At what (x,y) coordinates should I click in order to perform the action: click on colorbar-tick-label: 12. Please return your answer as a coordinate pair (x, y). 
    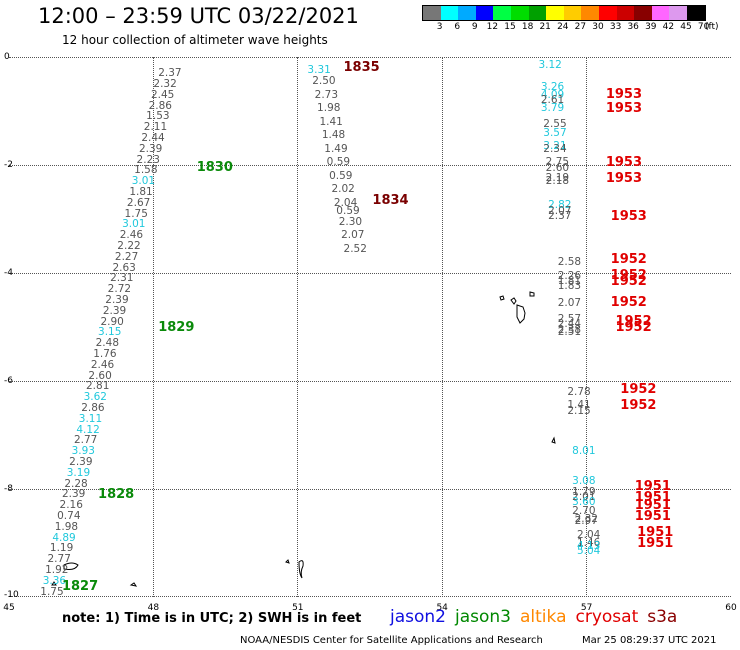
    Looking at the image, I should click on (492, 27).